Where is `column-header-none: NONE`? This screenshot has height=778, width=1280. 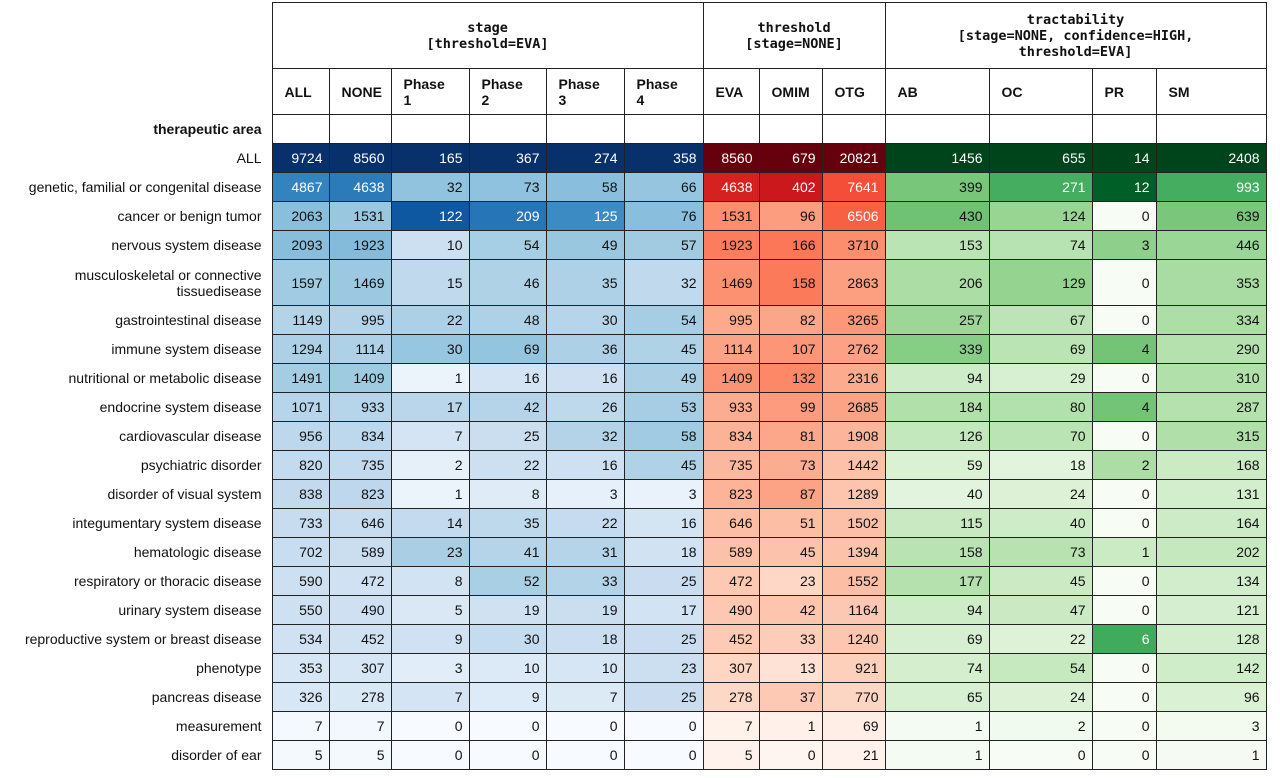 column-header-none: NONE is located at coordinates (360, 91).